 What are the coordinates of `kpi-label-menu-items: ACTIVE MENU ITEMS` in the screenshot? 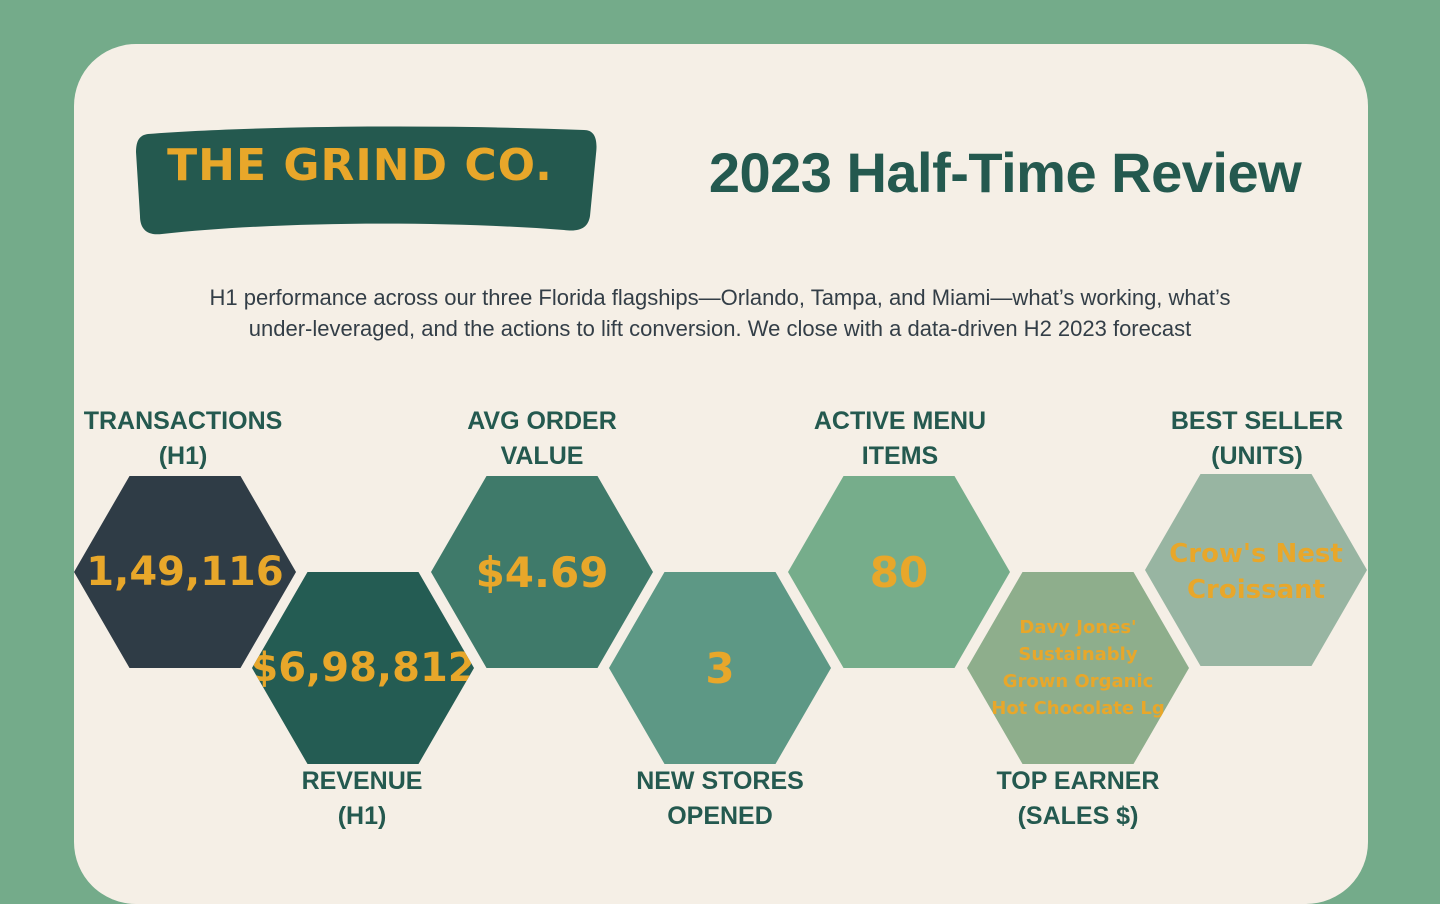 It's located at (900, 438).